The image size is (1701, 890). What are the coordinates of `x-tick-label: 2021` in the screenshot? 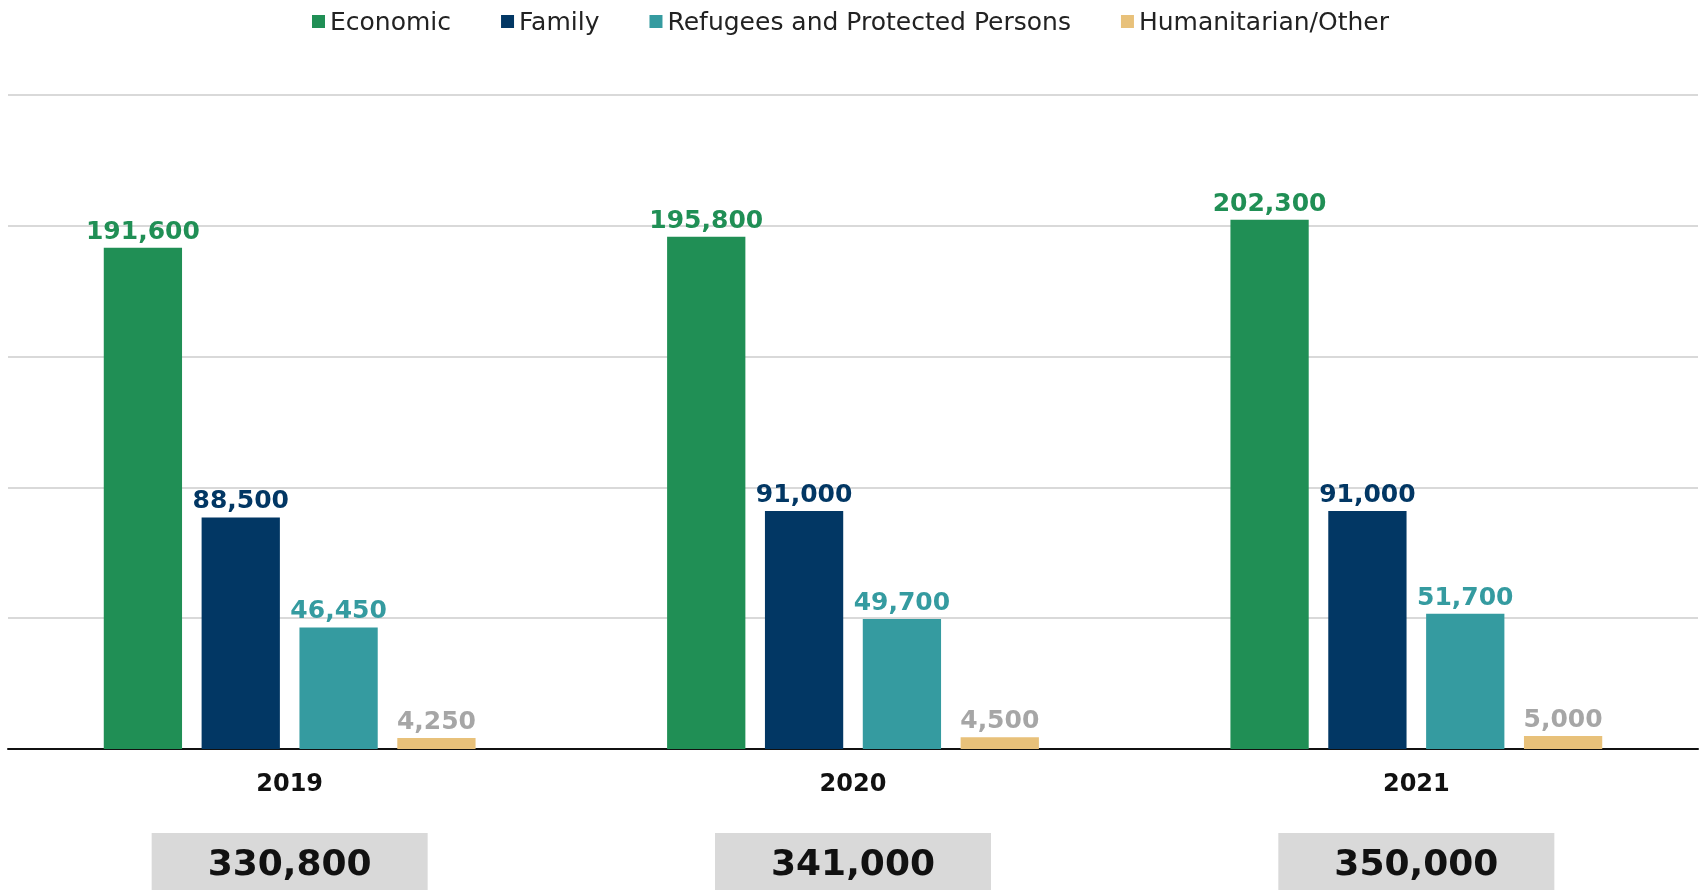 It's located at (1416, 783).